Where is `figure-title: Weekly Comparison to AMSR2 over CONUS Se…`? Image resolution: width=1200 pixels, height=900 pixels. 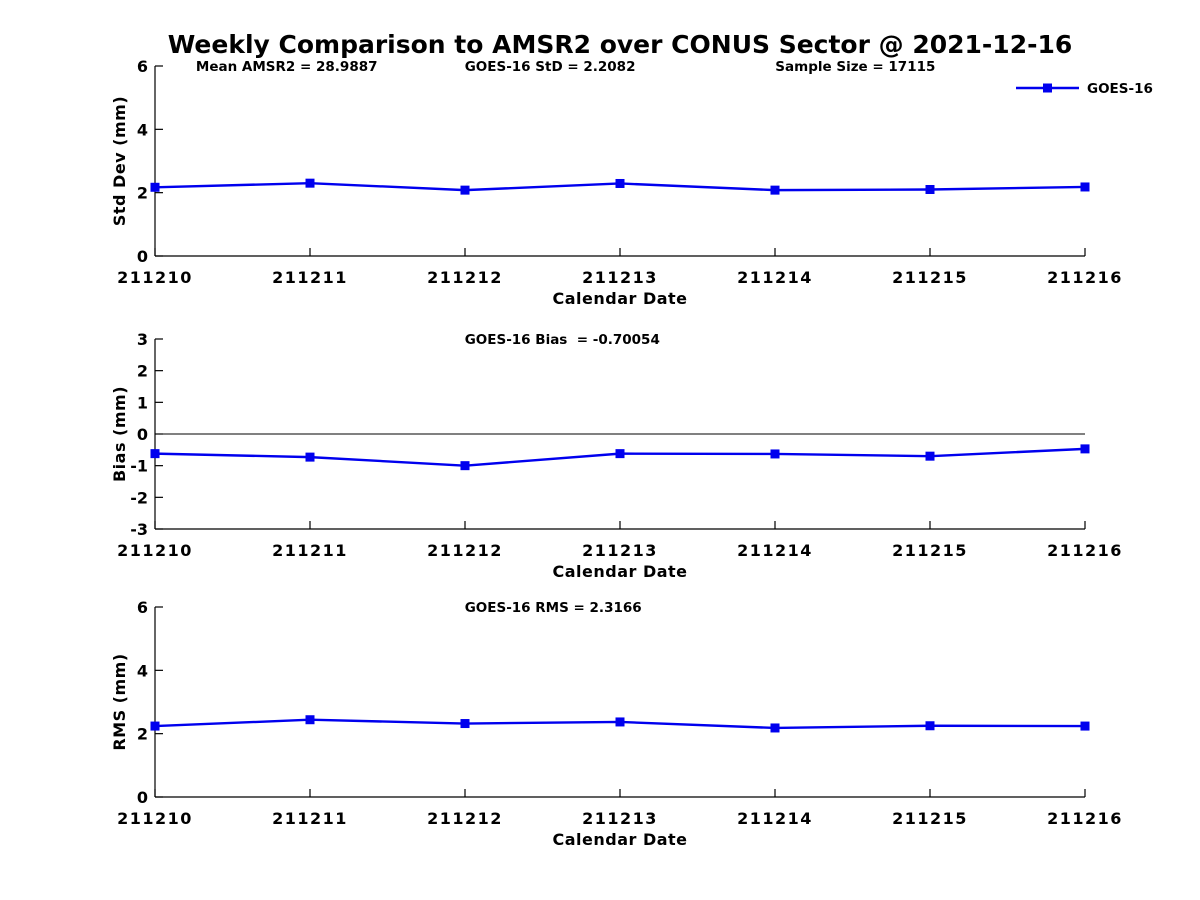 figure-title: Weekly Comparison to AMSR2 over CONUS Se… is located at coordinates (620, 44).